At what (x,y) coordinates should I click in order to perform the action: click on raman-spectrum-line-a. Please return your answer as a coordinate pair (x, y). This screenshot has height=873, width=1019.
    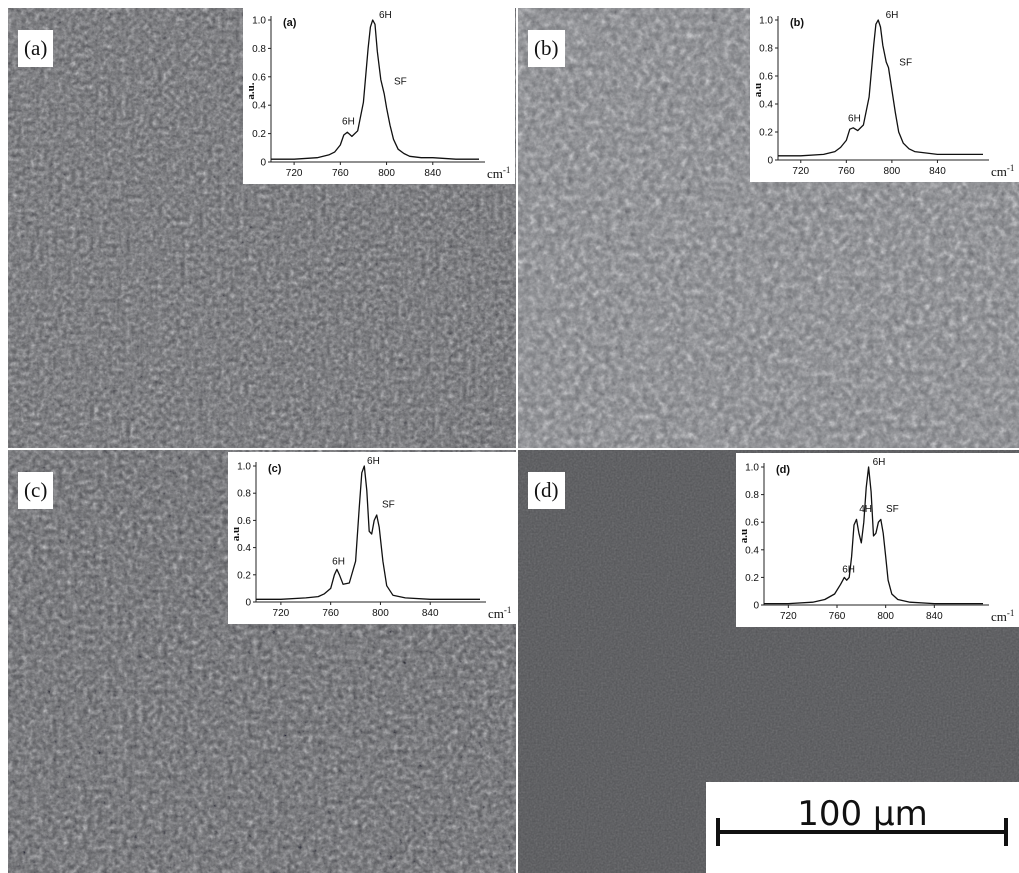
    Looking at the image, I should click on (375, 89).